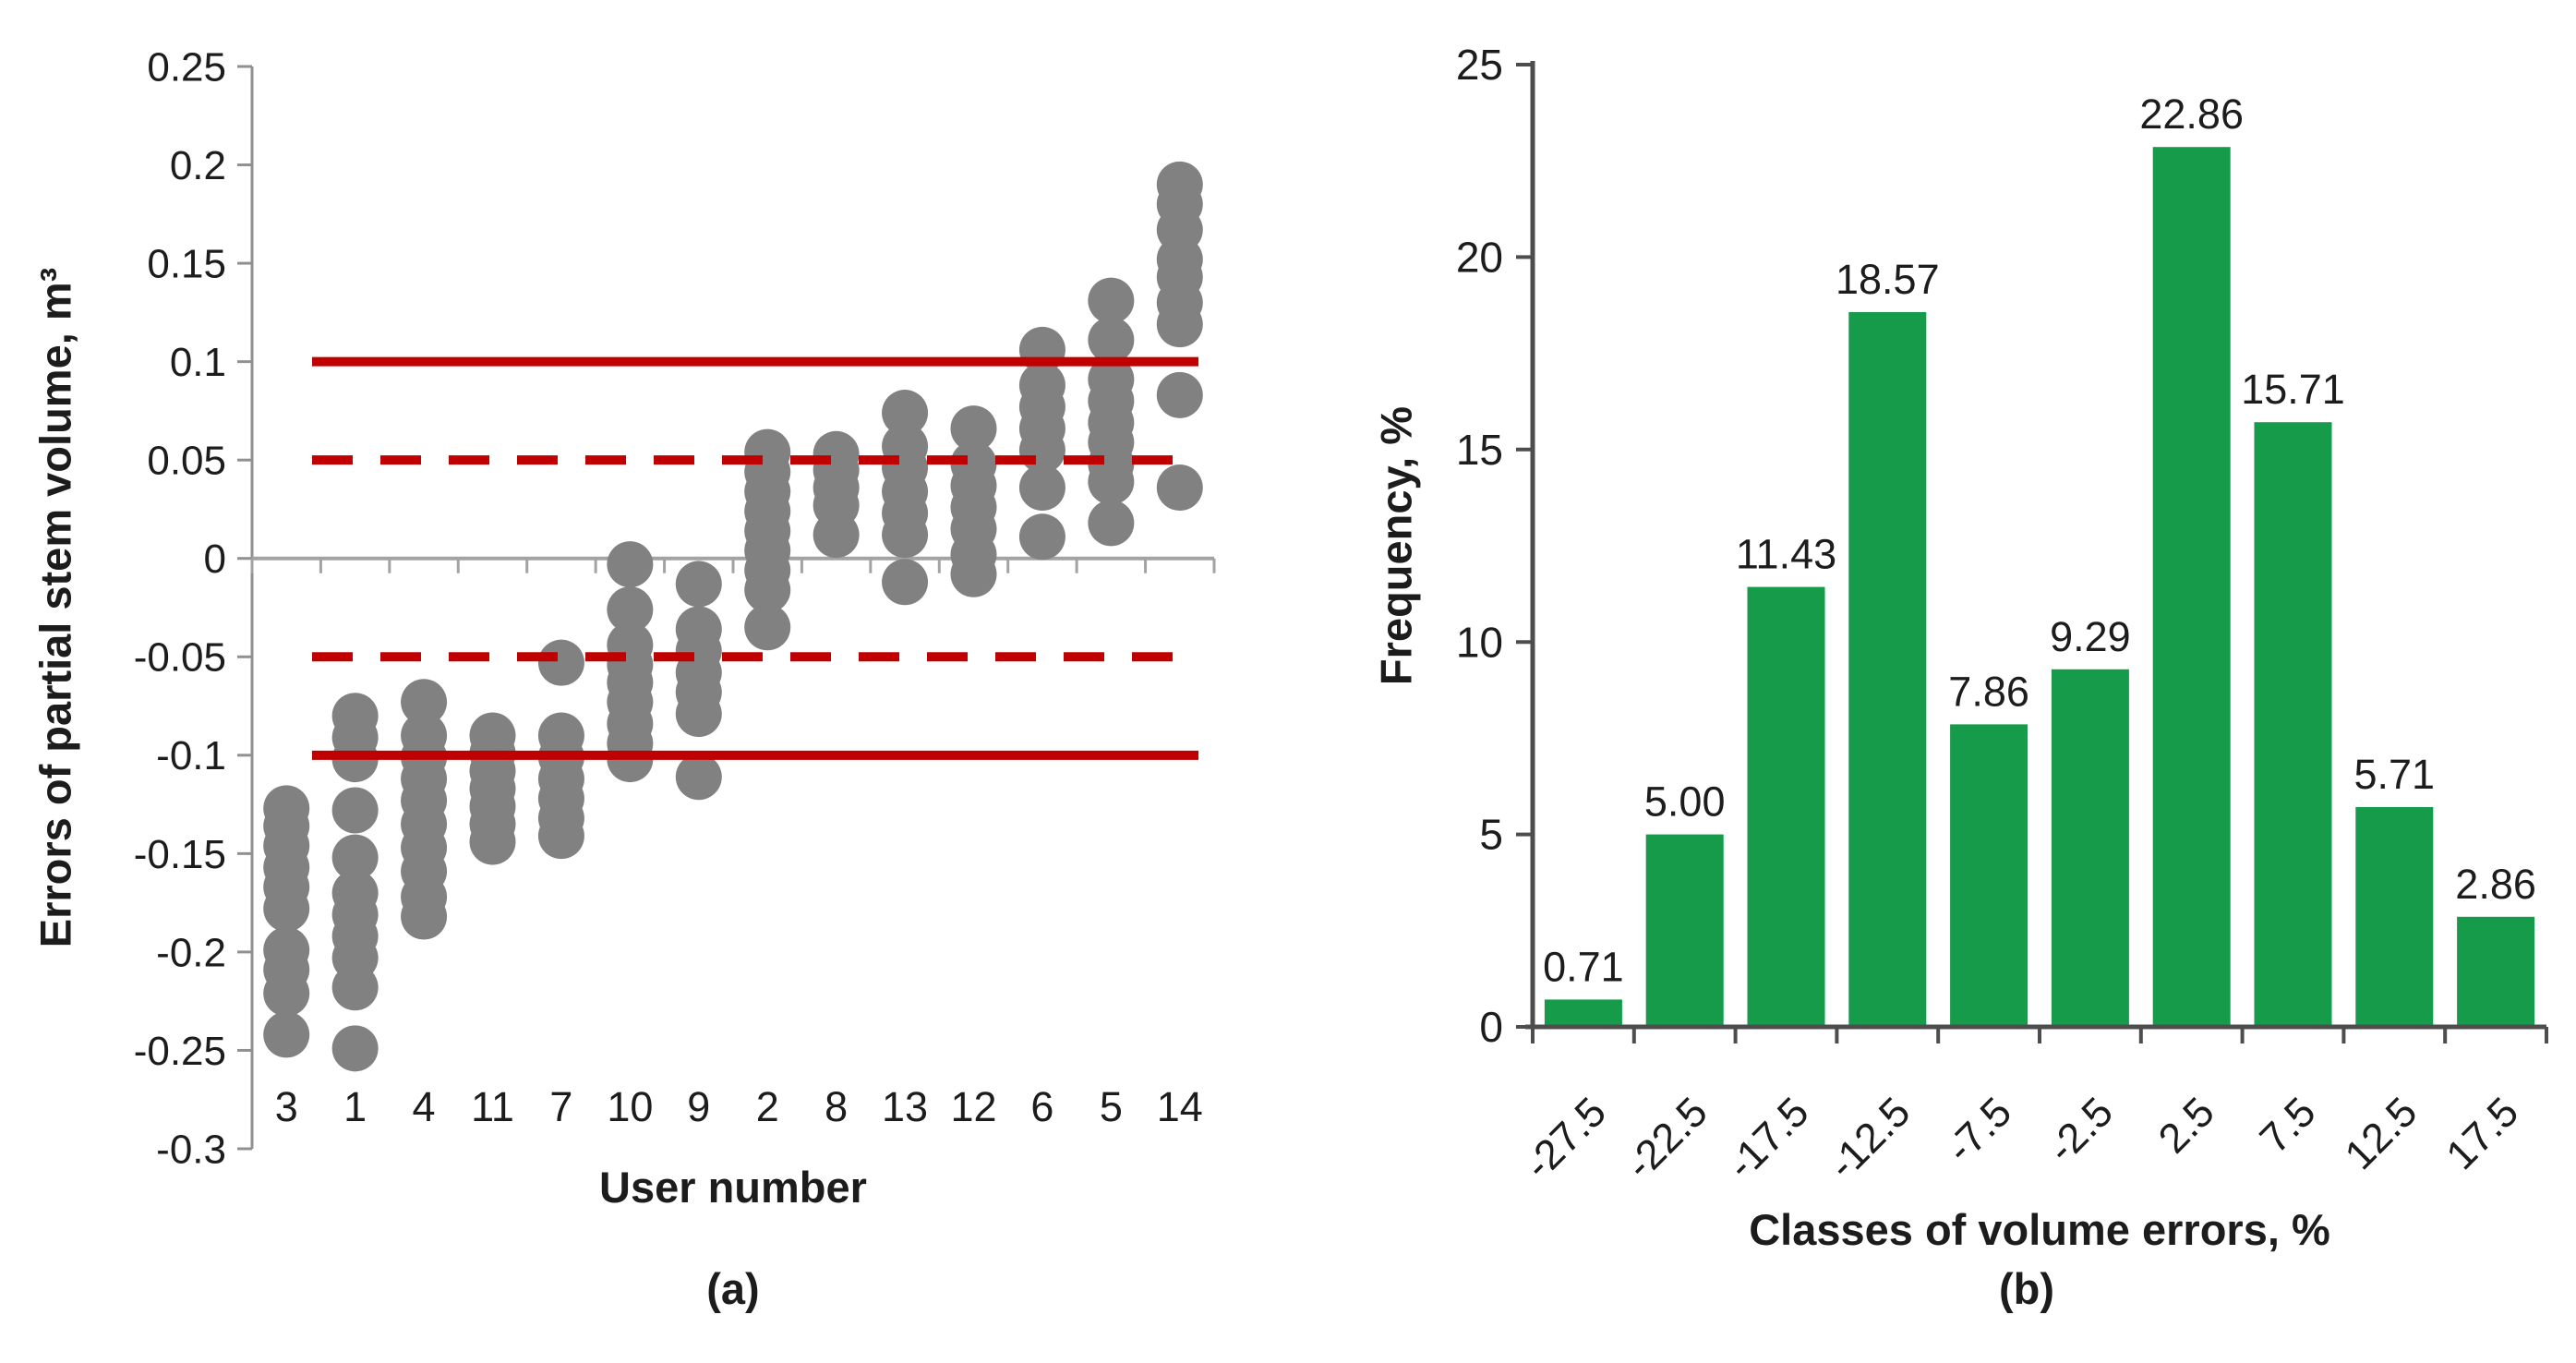  What do you see at coordinates (1767, 1138) in the screenshot?
I see `x-category-label-b: -17.5` at bounding box center [1767, 1138].